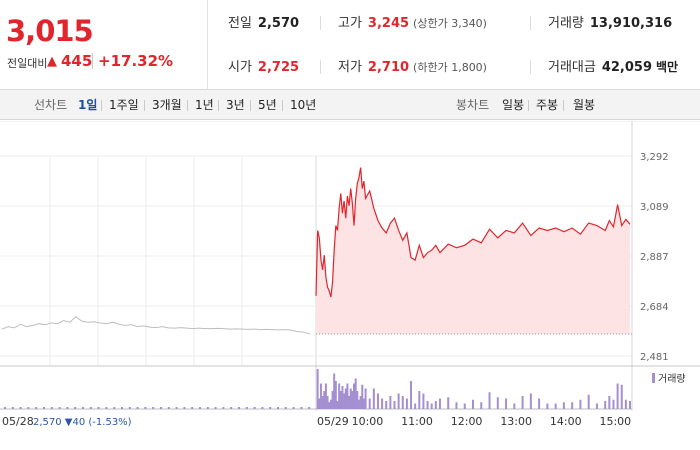 The width and height of the screenshot is (700, 450). I want to click on x-tick-label: 12:00, so click(467, 421).